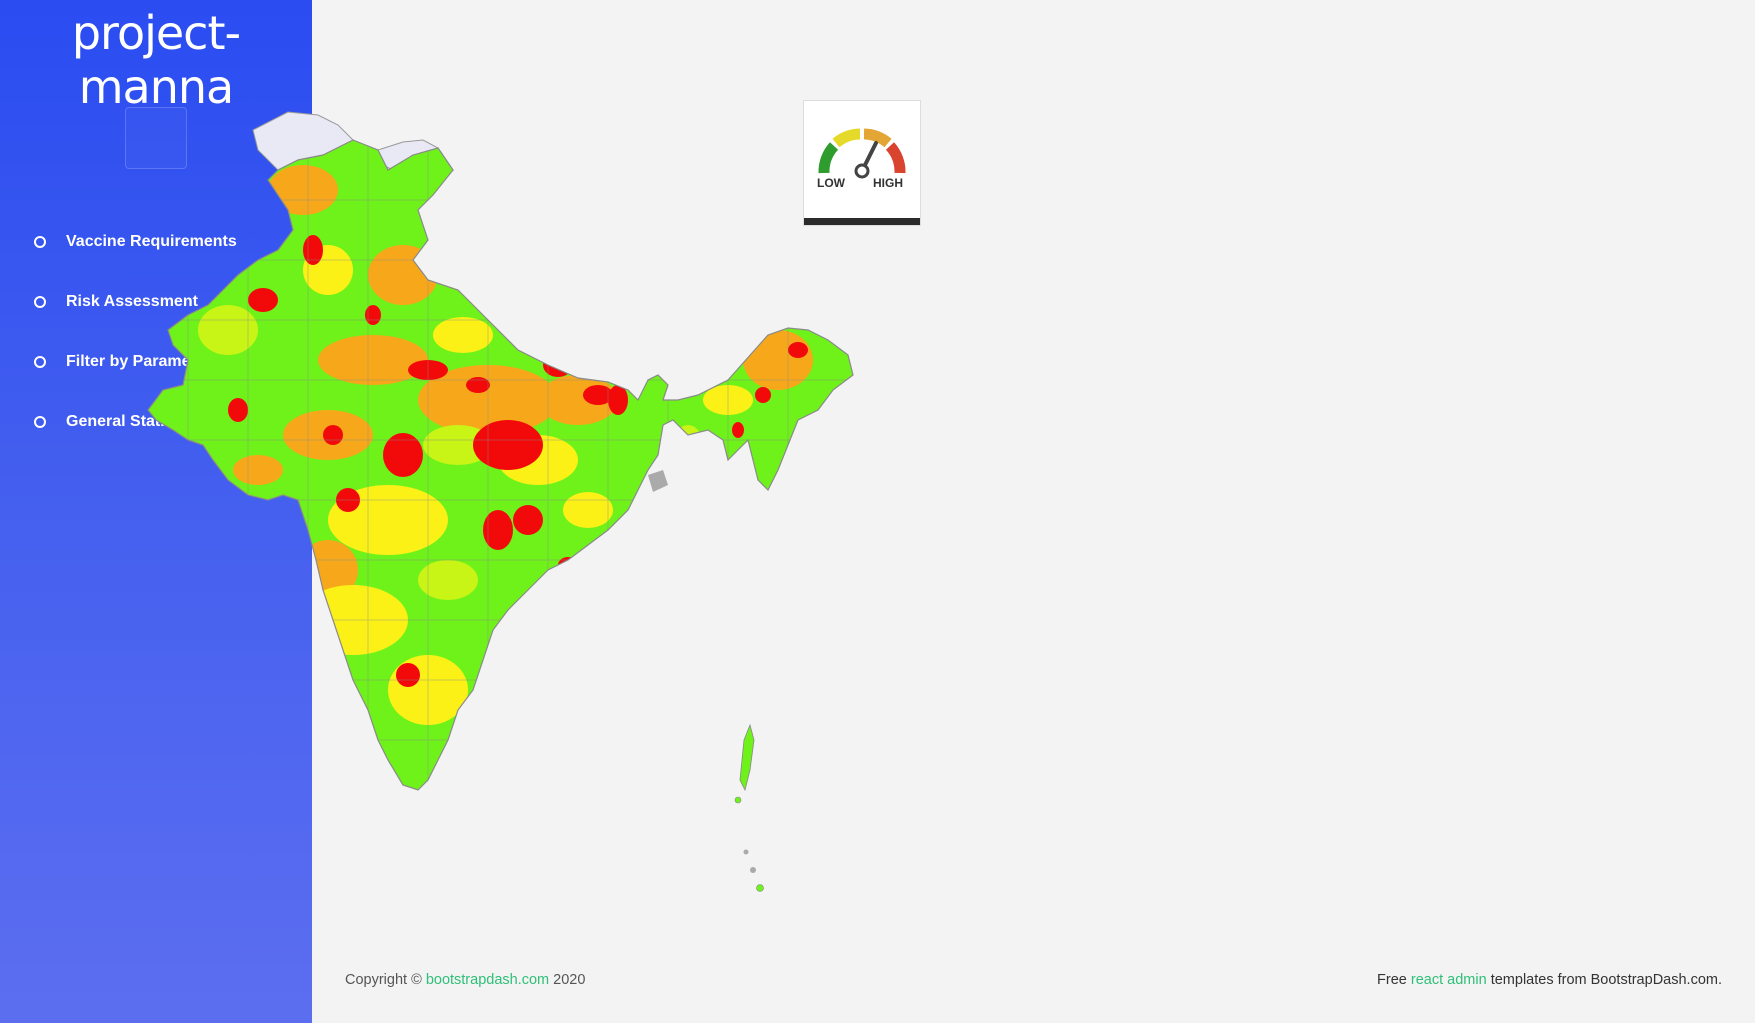  I want to click on sidebar-item-vaccine-requirements: Vaccine Requirements, so click(156, 242).